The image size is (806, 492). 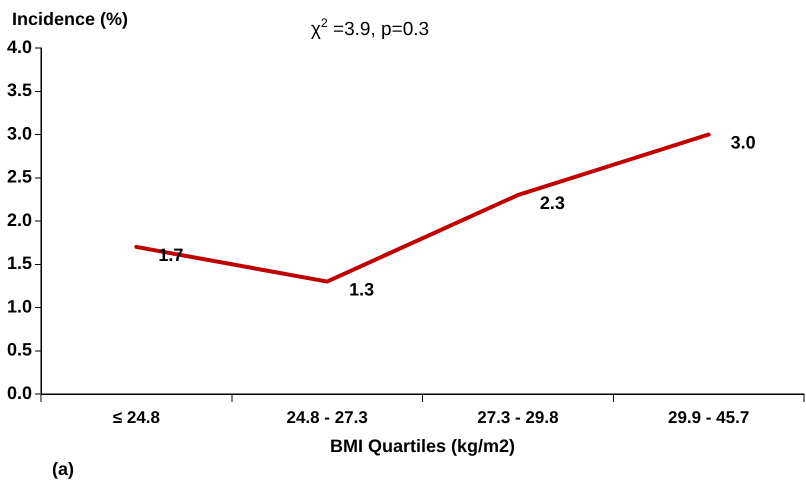 What do you see at coordinates (136, 417) in the screenshot?
I see `x-tick-label: ≤ 24.8` at bounding box center [136, 417].